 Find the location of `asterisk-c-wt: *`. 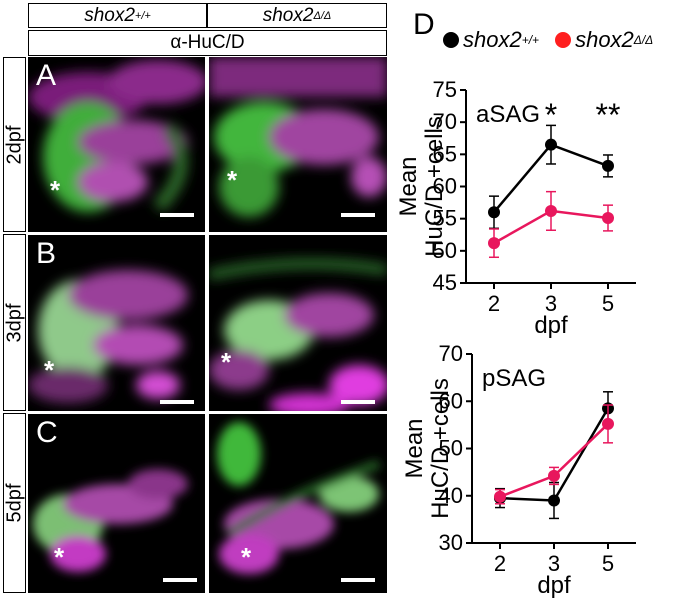

asterisk-c-wt: * is located at coordinates (59, 557).